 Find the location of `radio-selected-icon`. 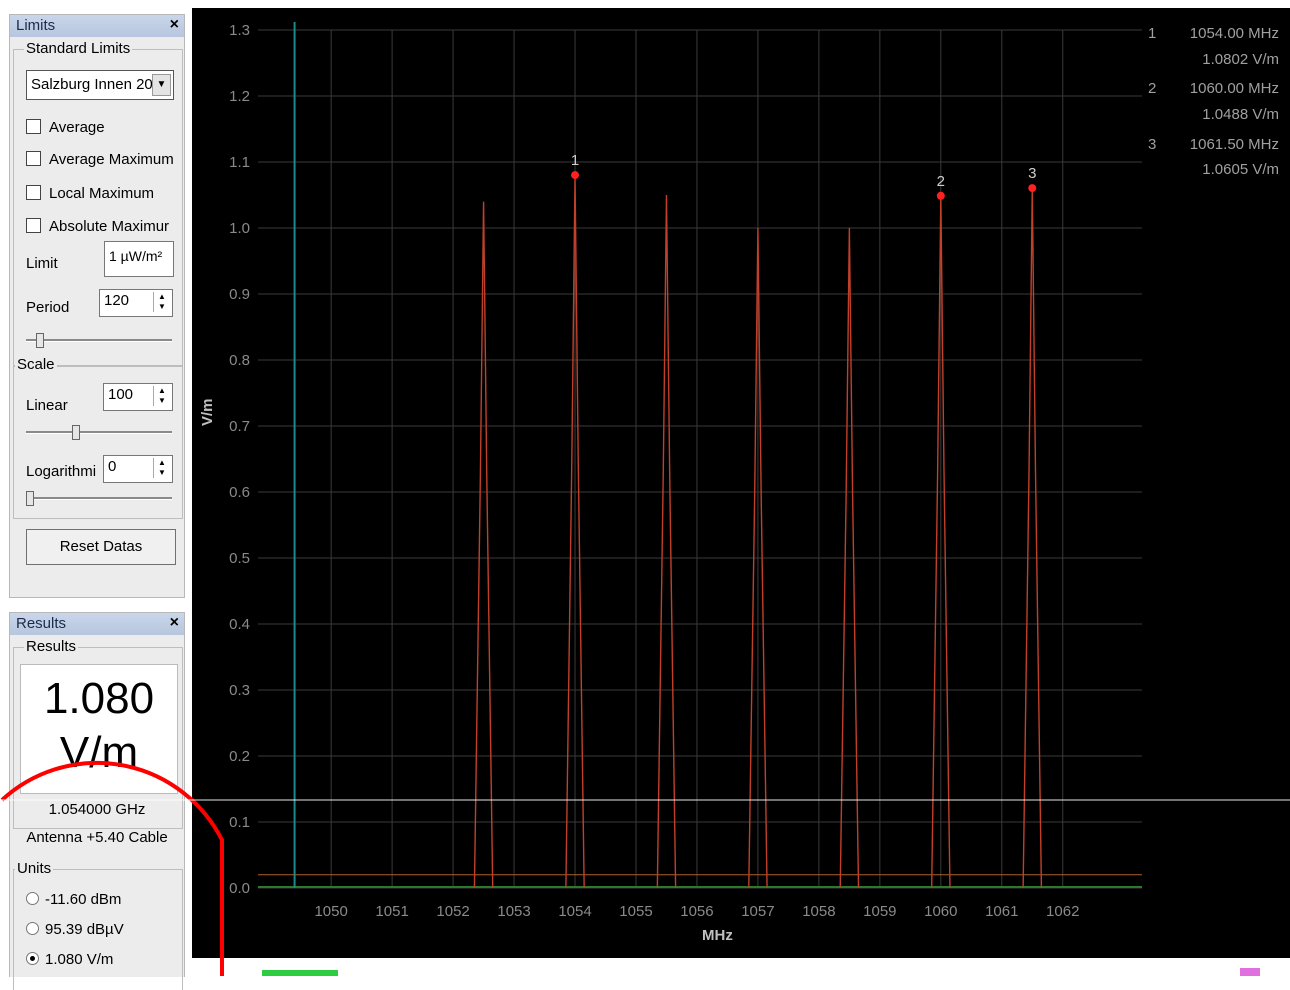

radio-selected-icon is located at coordinates (32, 958).